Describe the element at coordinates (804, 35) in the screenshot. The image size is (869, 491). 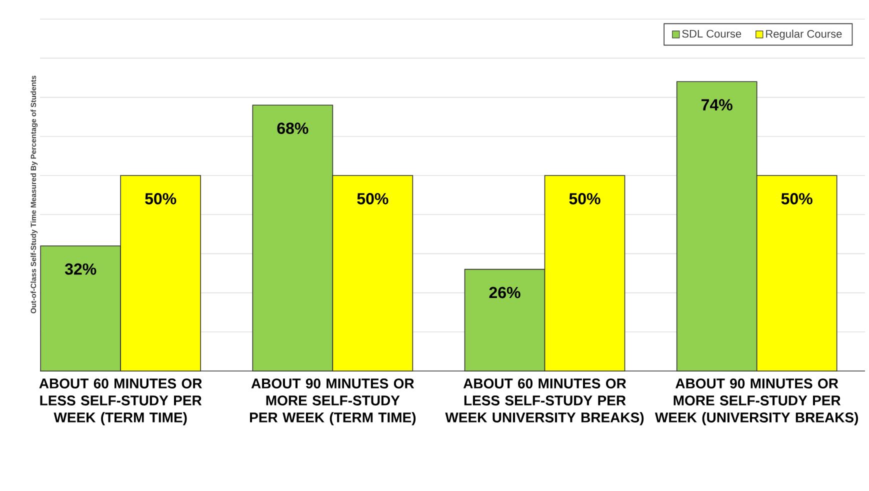
I see `legend-label: Regular Course` at that location.